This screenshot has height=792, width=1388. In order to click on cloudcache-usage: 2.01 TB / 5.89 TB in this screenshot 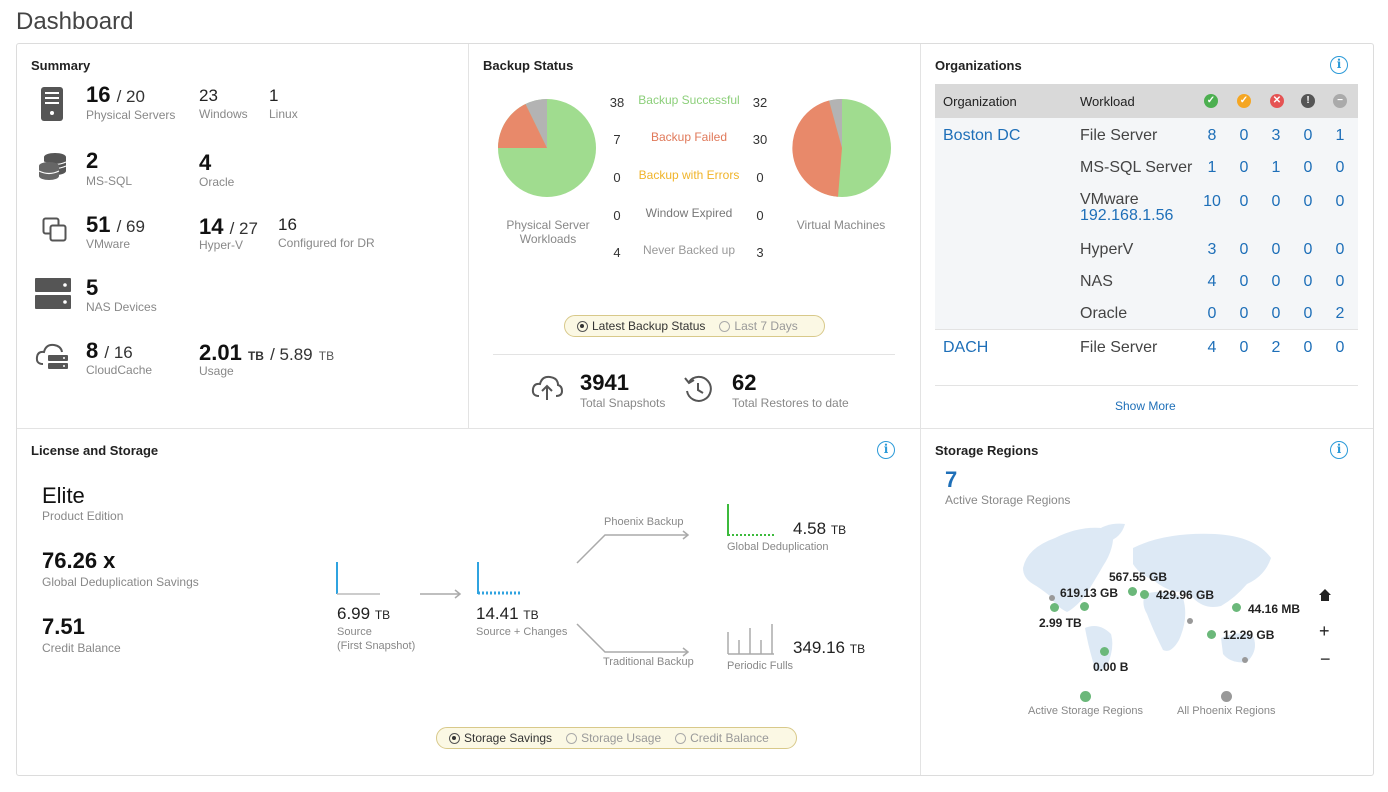, I will do `click(267, 352)`.